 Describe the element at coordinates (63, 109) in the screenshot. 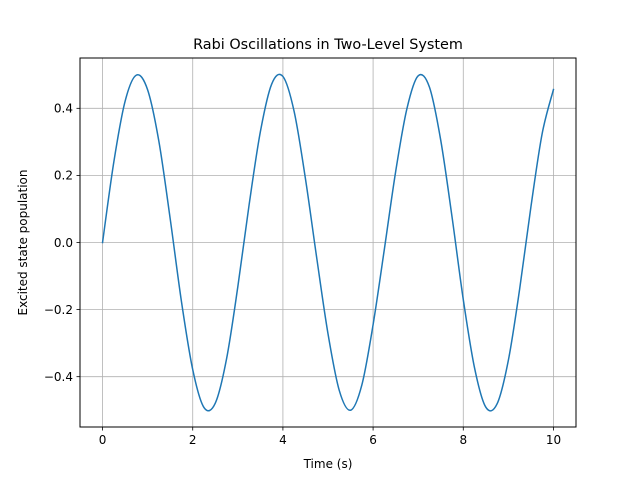

I see `y-tick-label: 0.4` at that location.